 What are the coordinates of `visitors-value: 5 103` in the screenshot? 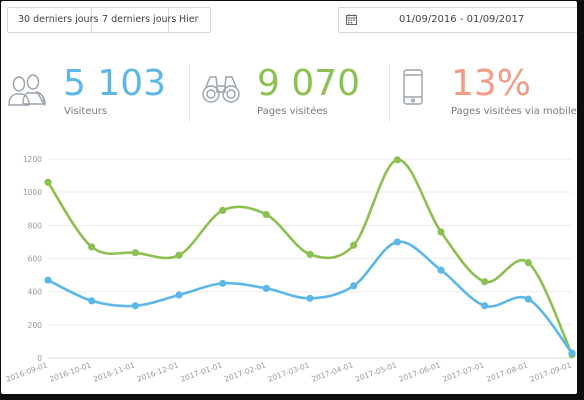 It's located at (115, 83).